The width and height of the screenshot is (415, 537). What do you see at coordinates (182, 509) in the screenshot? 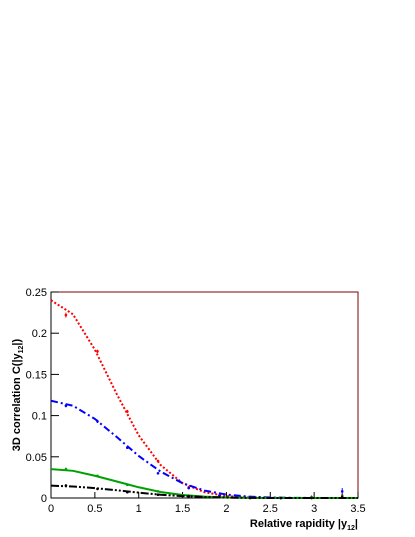
I see `x-tick-label: 1.5` at bounding box center [182, 509].